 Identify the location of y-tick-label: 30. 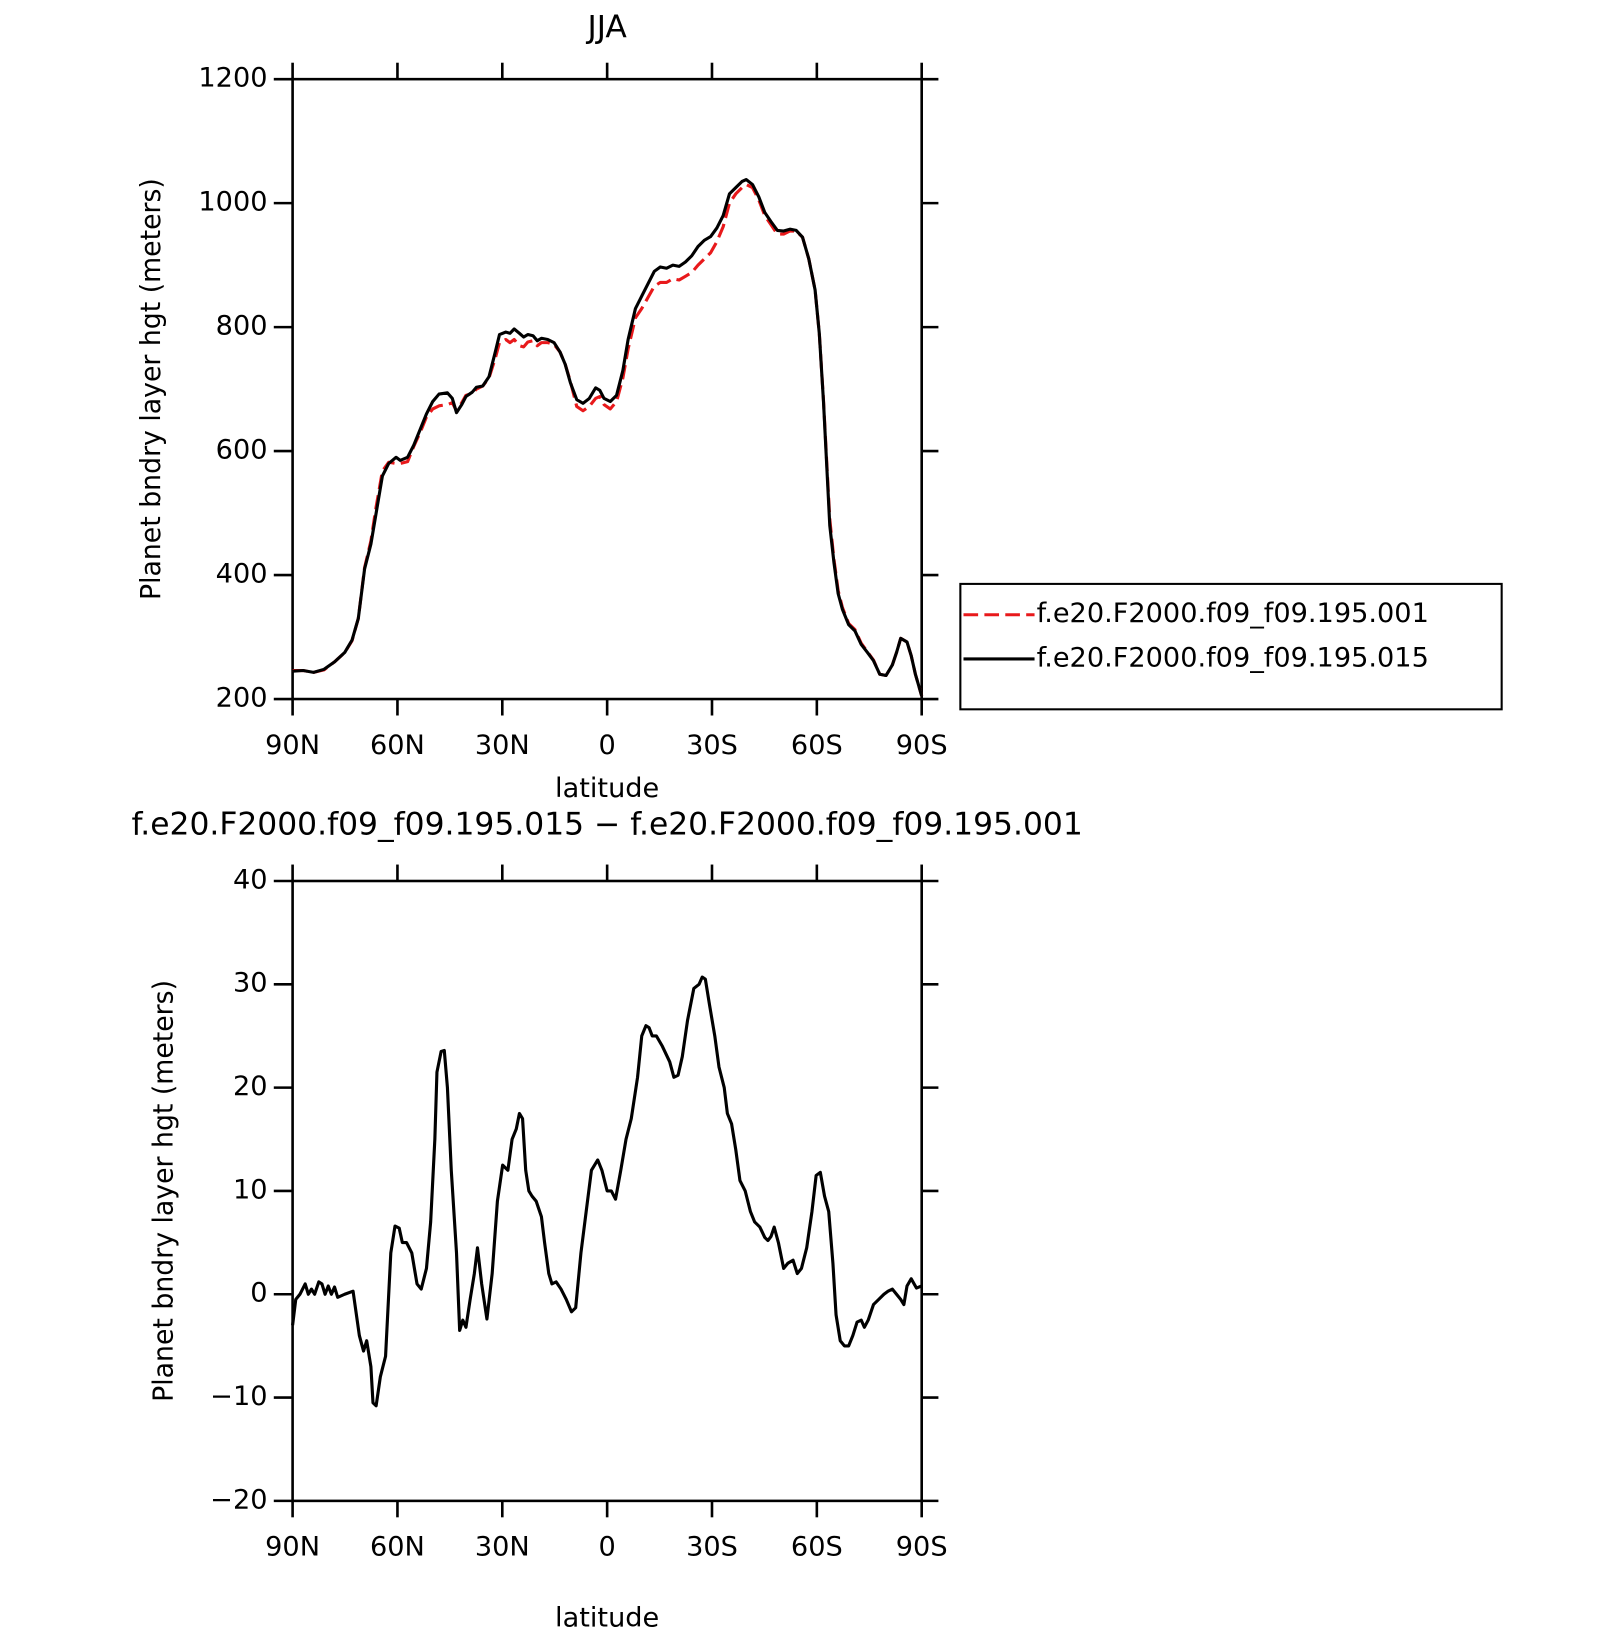
(250, 983).